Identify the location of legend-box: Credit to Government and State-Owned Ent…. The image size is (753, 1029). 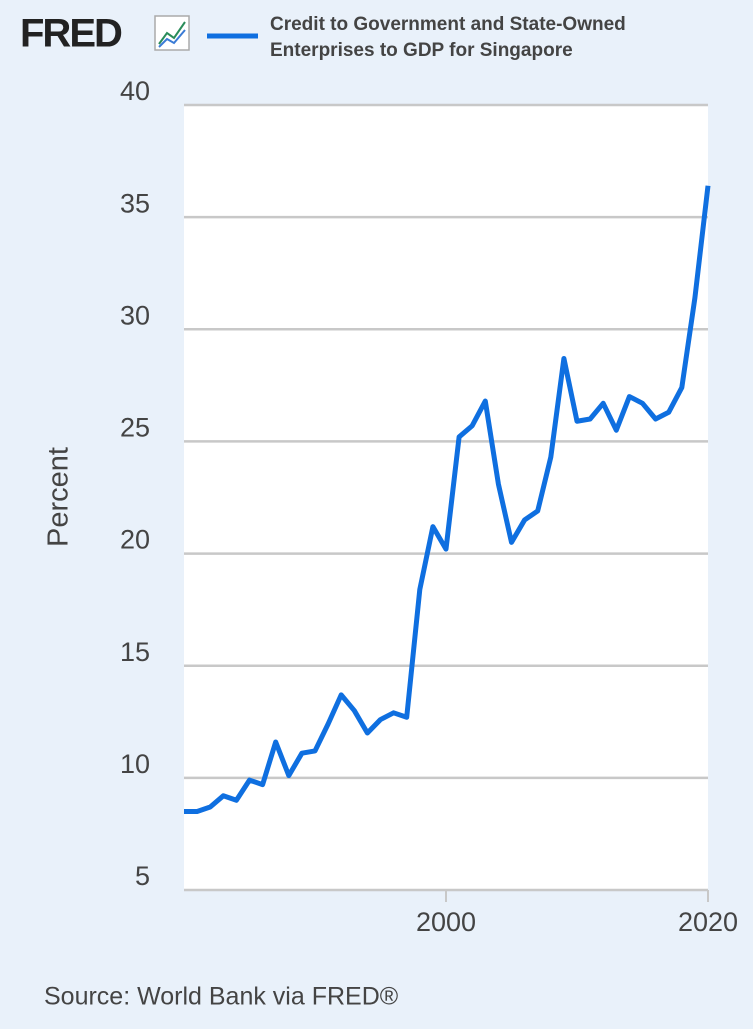
(448, 37).